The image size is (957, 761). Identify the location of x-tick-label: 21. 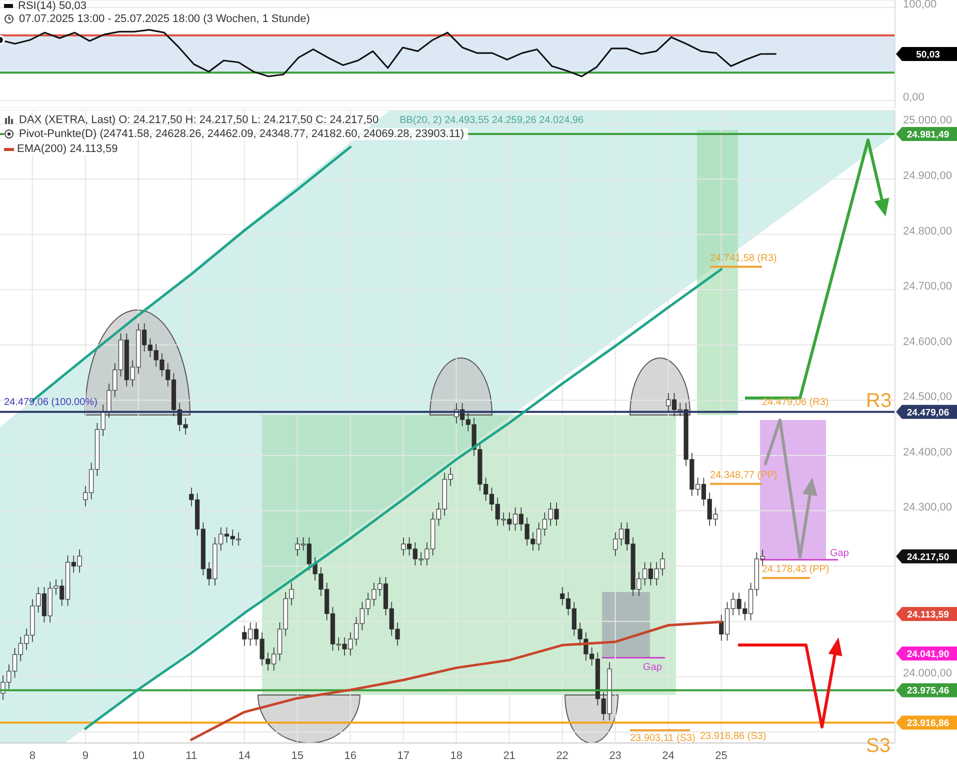
(509, 755).